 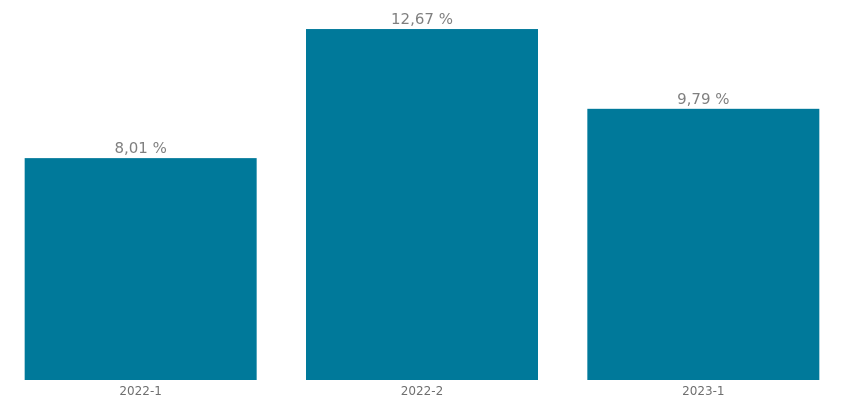 What do you see at coordinates (422, 19) in the screenshot?
I see `data-label-2022-2: 12,67 %` at bounding box center [422, 19].